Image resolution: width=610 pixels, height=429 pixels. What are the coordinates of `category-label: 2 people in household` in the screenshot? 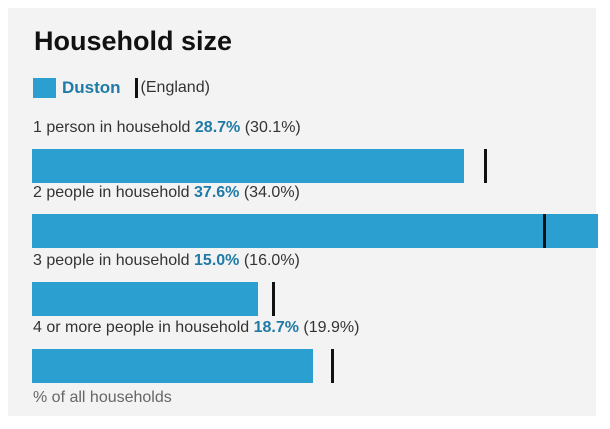 It's located at (114, 192).